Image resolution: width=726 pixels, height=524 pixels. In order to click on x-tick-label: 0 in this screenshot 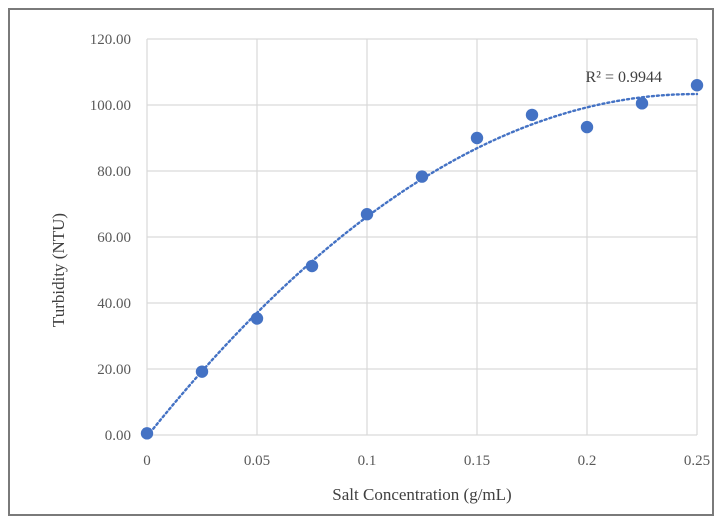, I will do `click(147, 461)`.